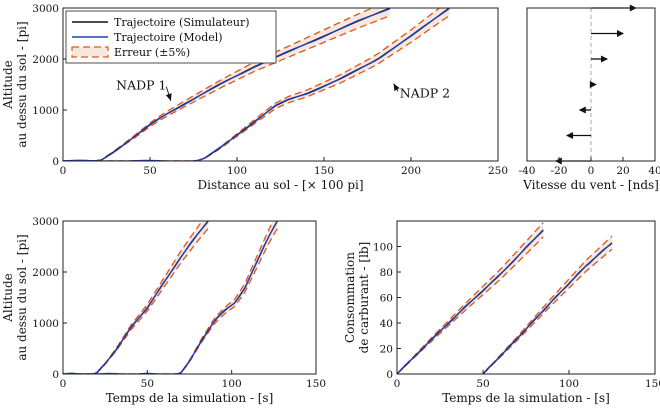 The height and width of the screenshot is (409, 660). I want to click on y-tick-label: 40, so click(386, 324).